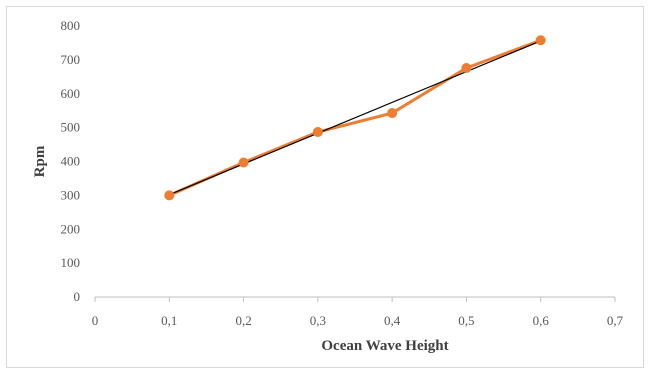 This screenshot has width=651, height=374. I want to click on x-tick-label: 0,1, so click(169, 320).